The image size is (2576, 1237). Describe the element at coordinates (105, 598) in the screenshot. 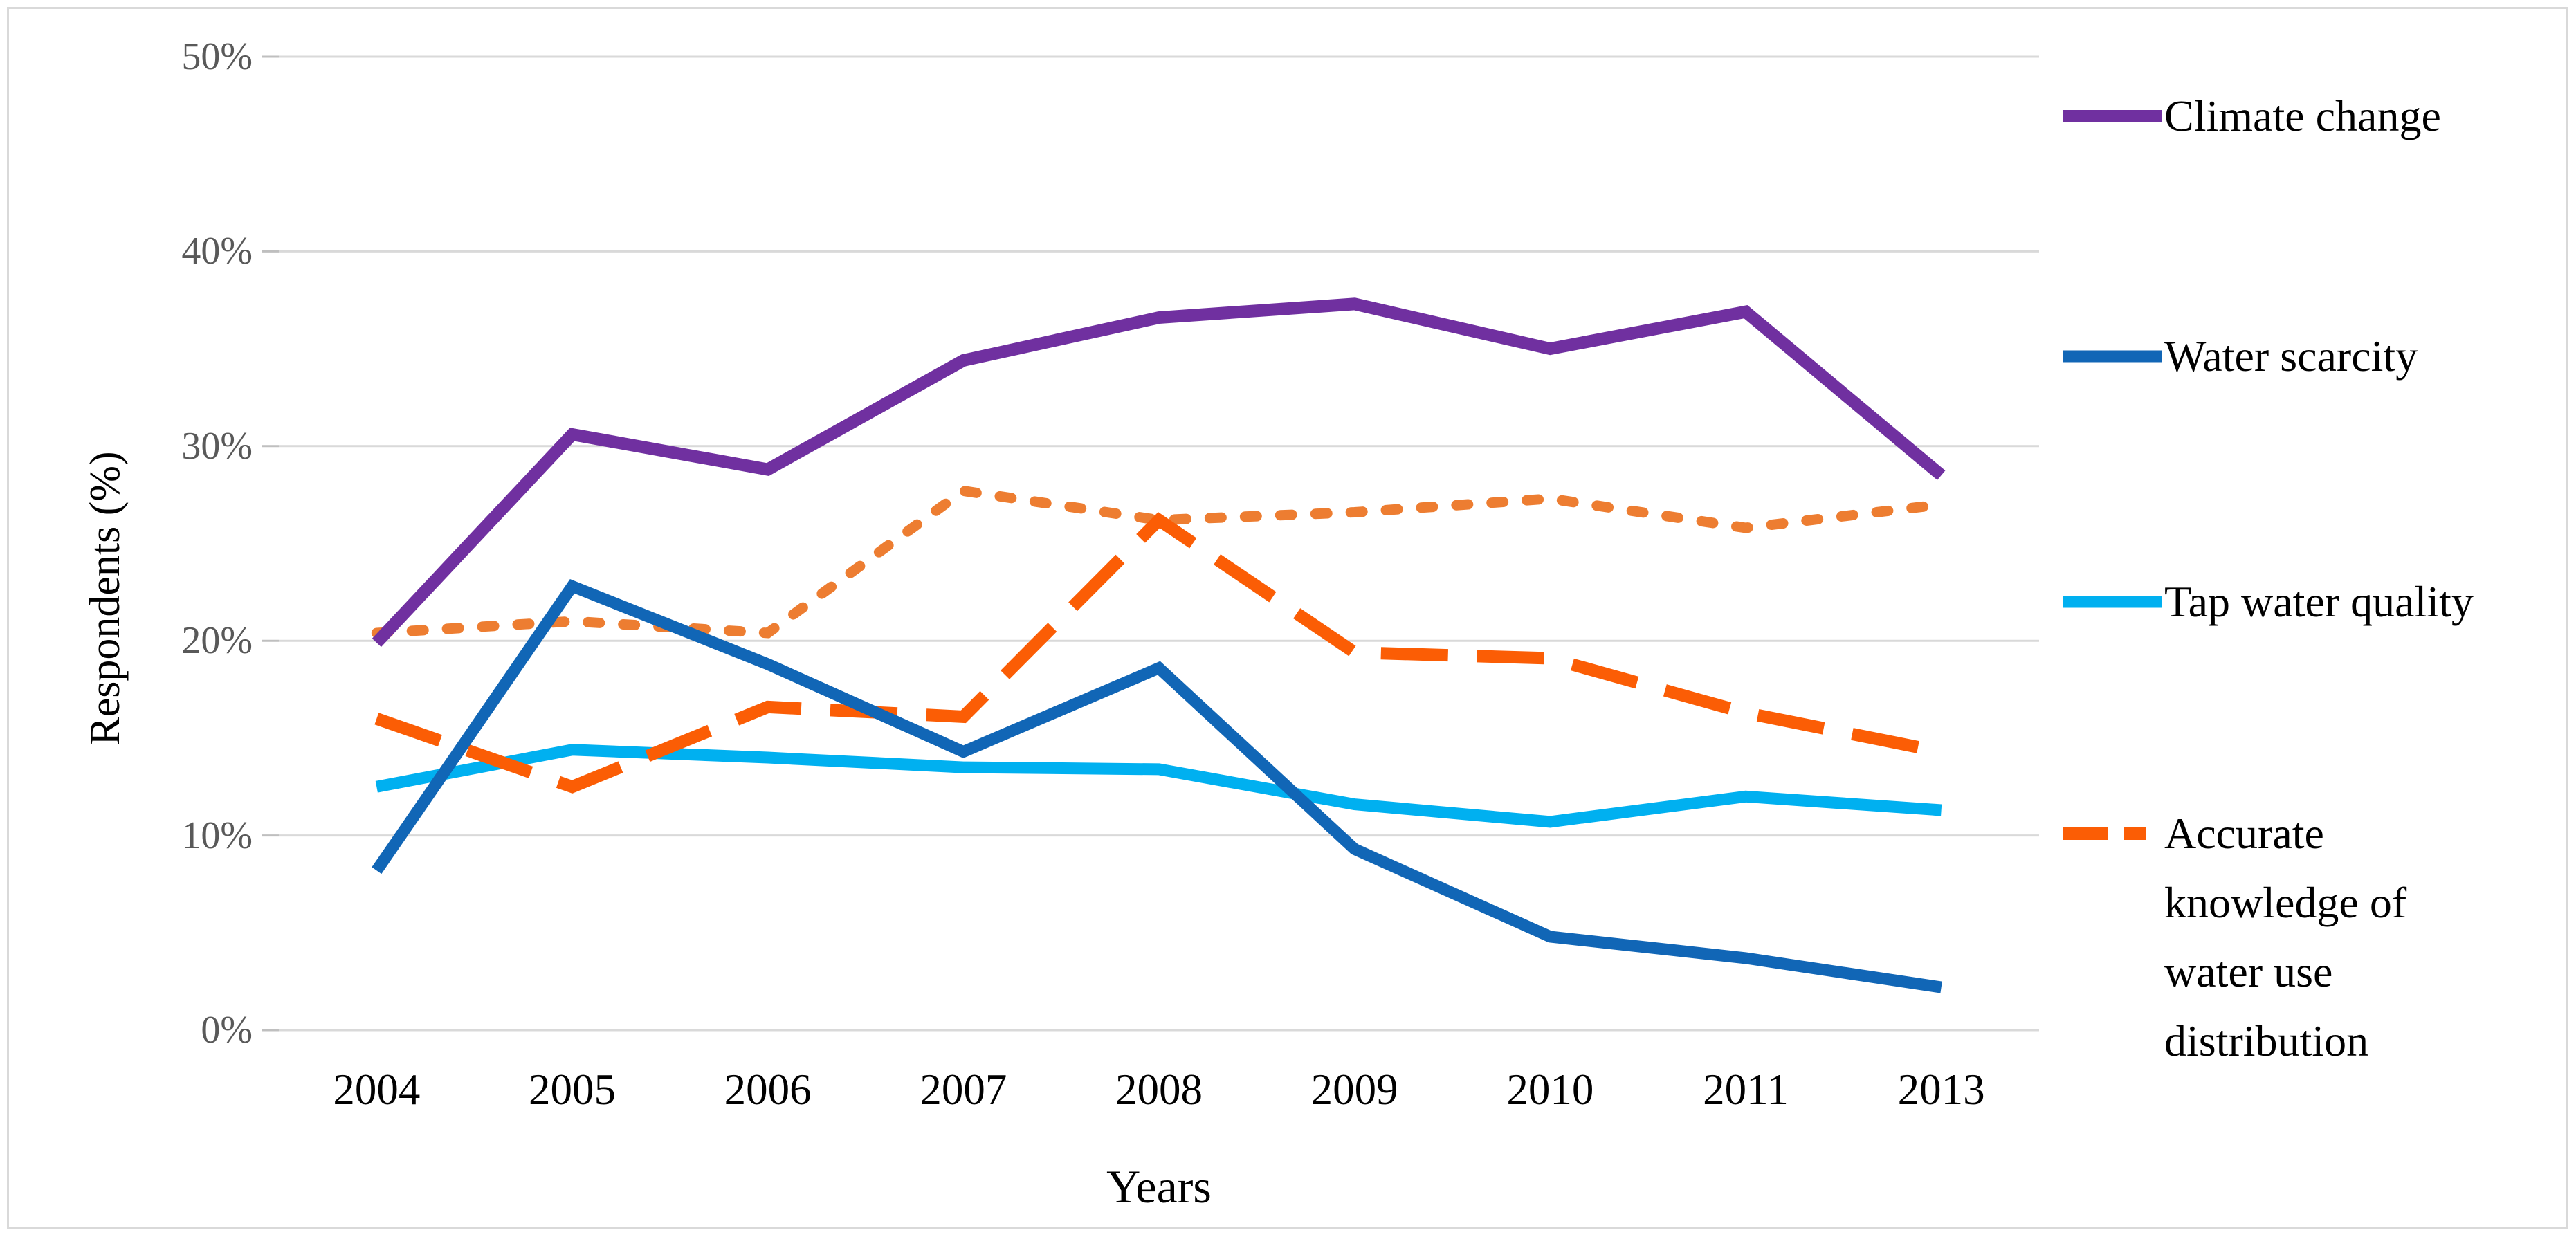

I see `y-axis-title: Respondents (%)` at that location.